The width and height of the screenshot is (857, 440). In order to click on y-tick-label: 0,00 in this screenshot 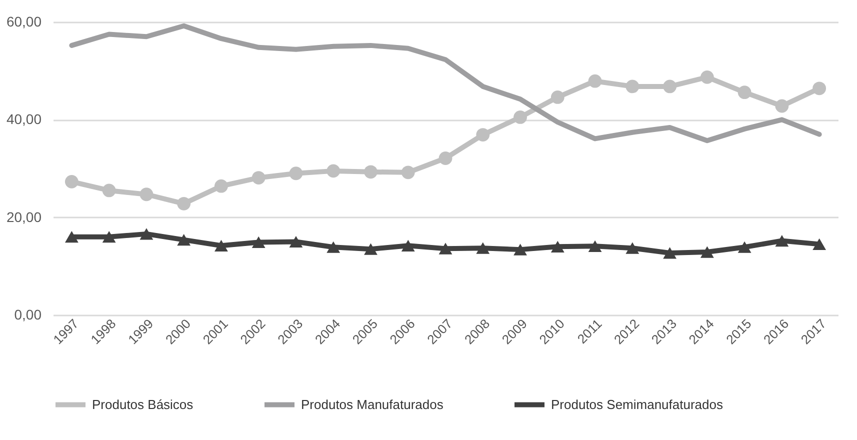, I will do `click(28, 314)`.